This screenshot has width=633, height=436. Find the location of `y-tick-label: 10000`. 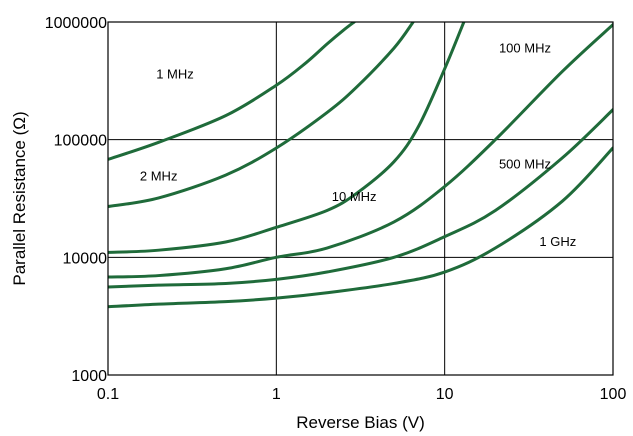

y-tick-label: 10000 is located at coordinates (85, 258).